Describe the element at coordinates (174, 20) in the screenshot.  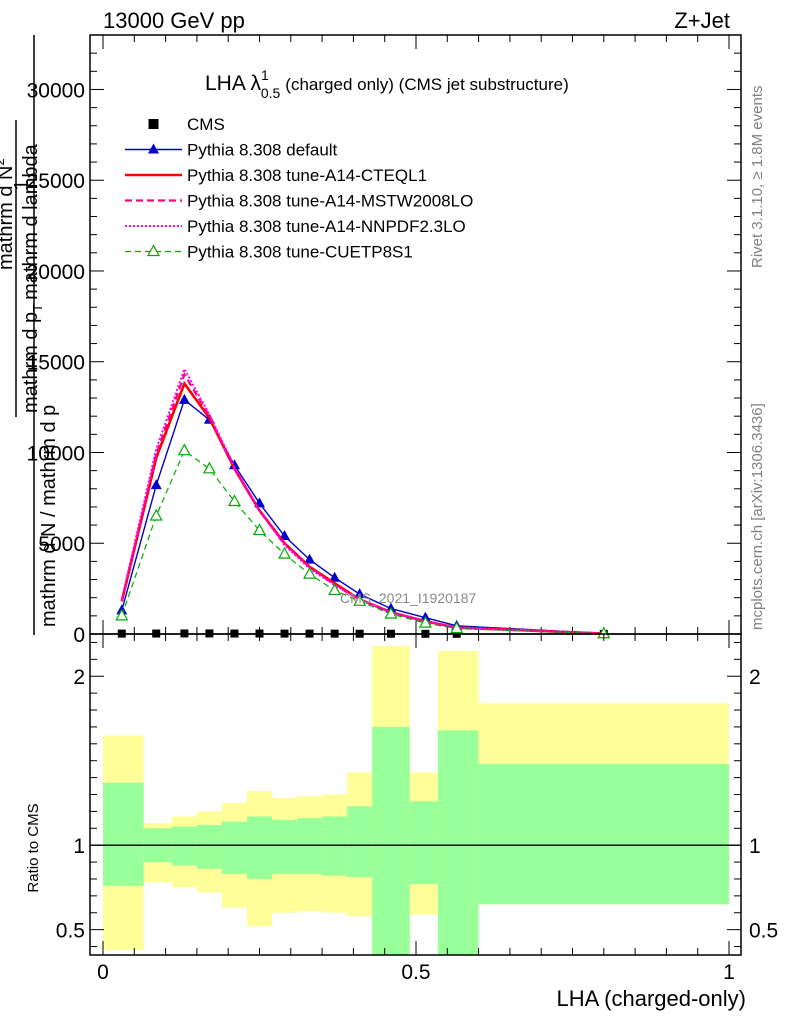
I see `header-left: 13000 GeV pp` at that location.